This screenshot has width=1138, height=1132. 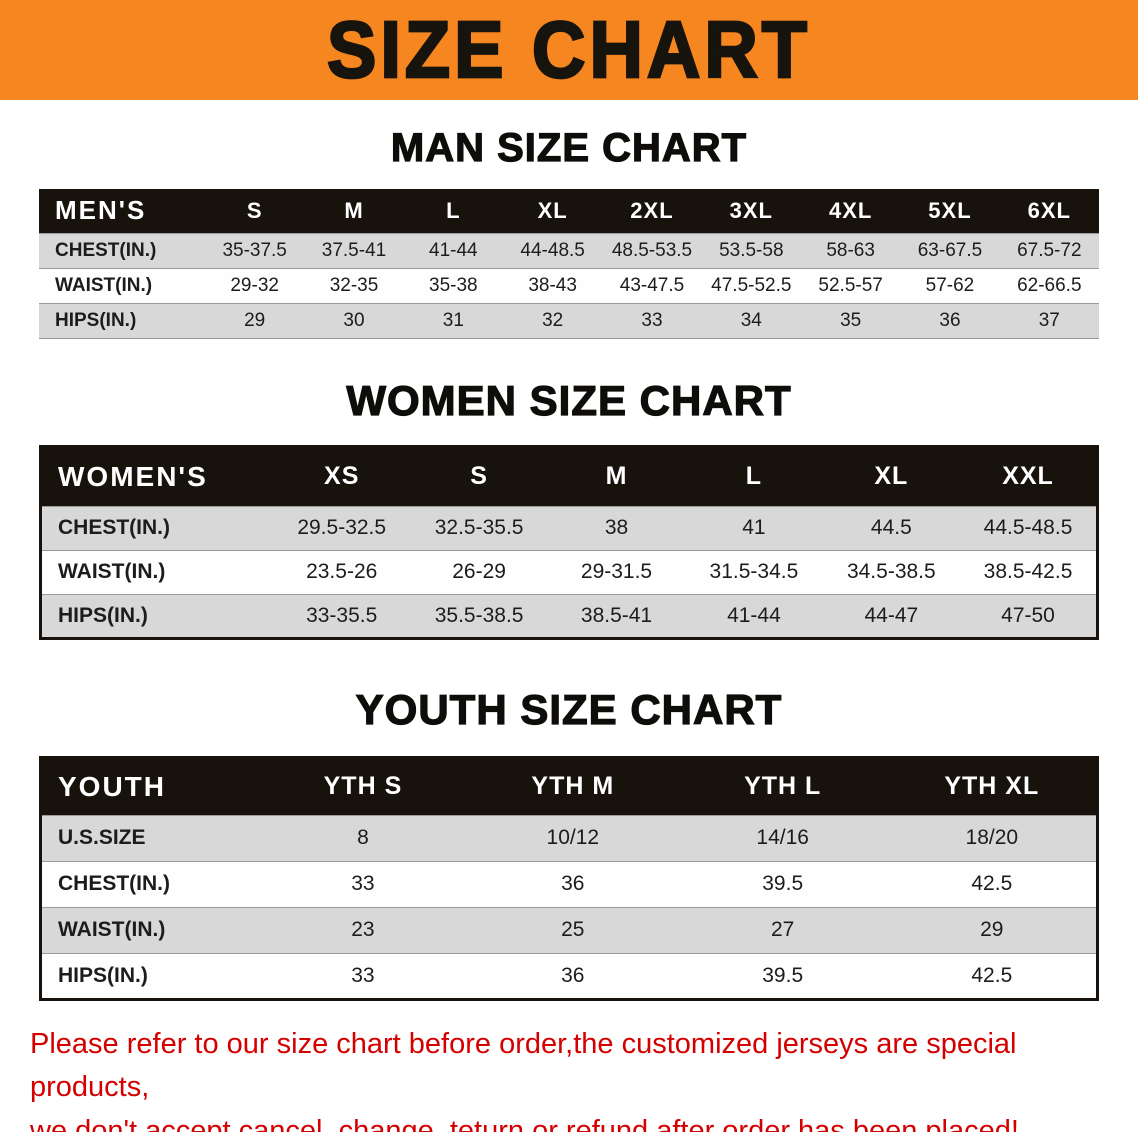 I want to click on column-header-cell: 4XL, so click(x=850, y=210).